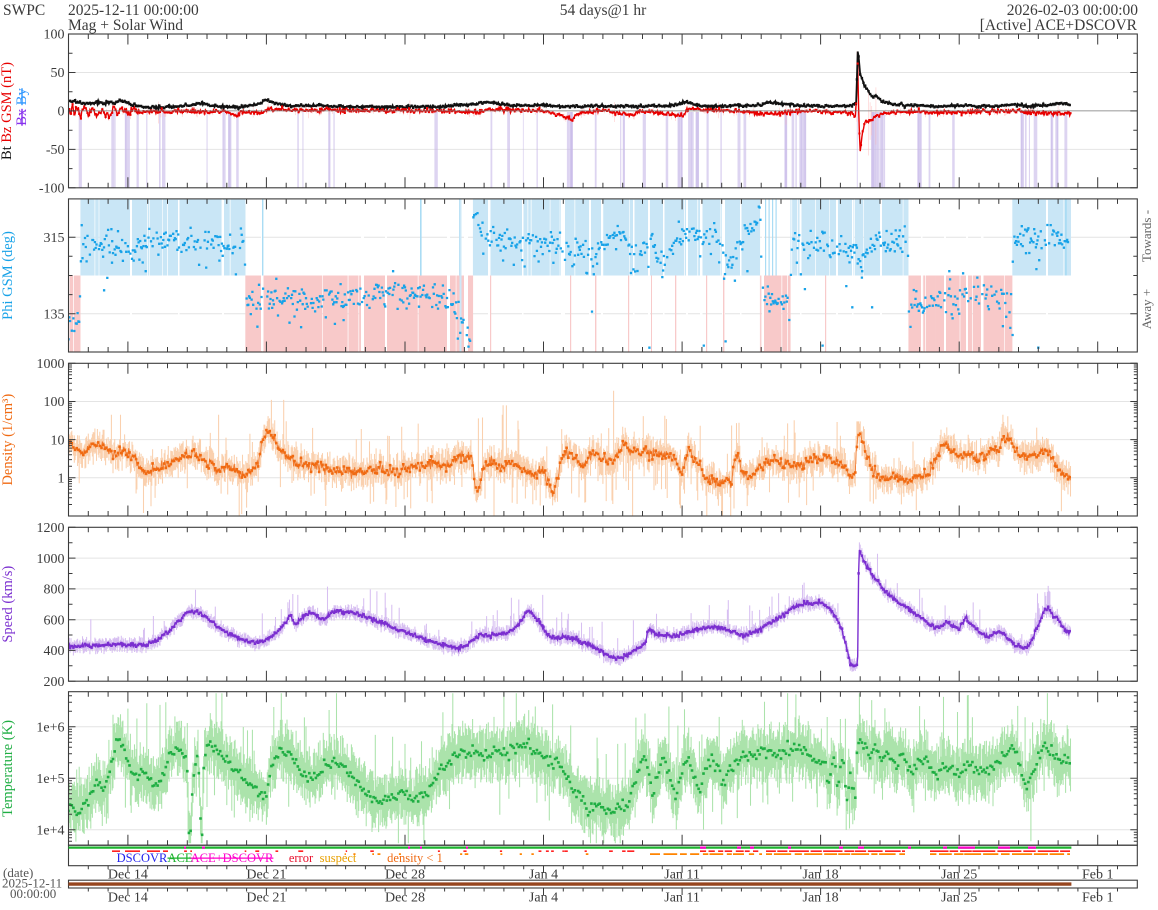 The height and width of the screenshot is (910, 1158). Describe the element at coordinates (8, 440) in the screenshot. I see `svg-text: Density (1/cm³)` at that location.